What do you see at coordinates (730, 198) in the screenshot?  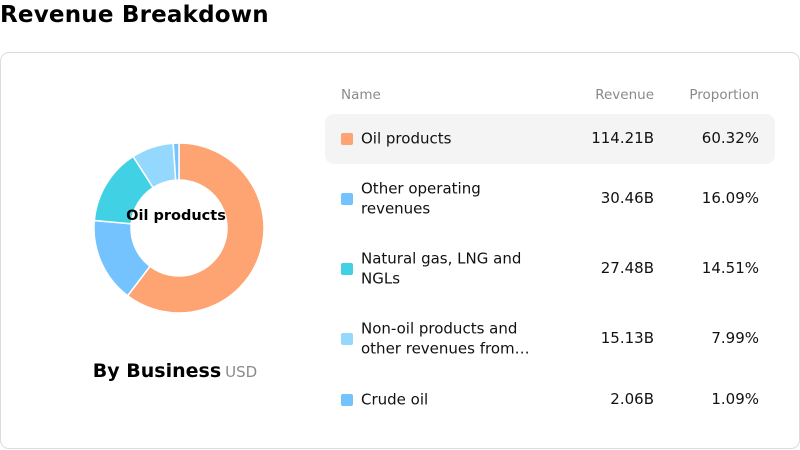 I see `row-proportion: 16.09%` at bounding box center [730, 198].